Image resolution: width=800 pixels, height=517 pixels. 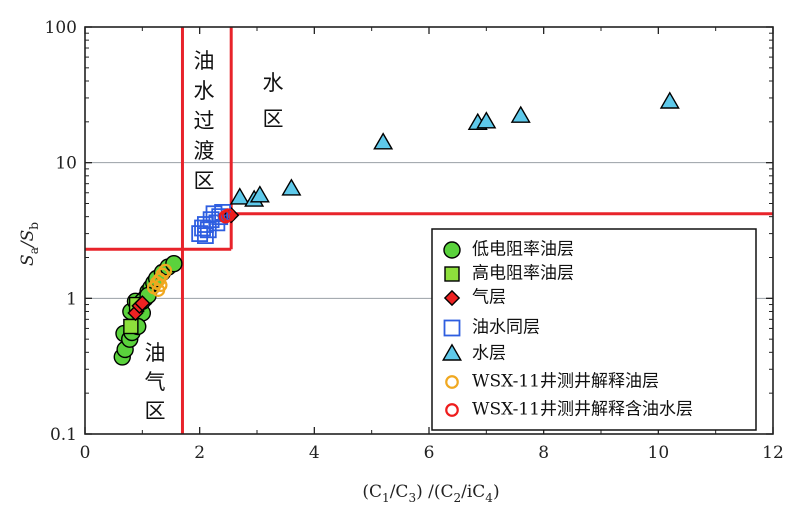 I want to click on y-axis-title: Sa/Sb, so click(x=29, y=244).